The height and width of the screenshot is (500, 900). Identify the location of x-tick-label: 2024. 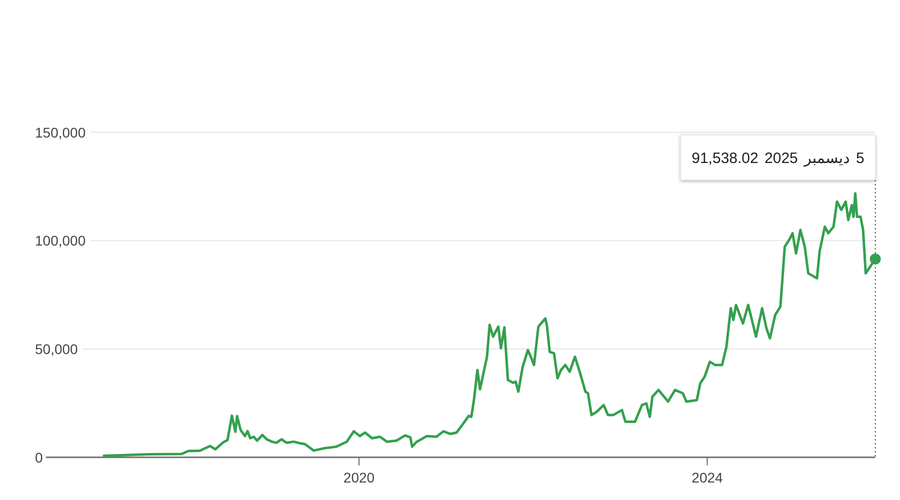
(708, 477).